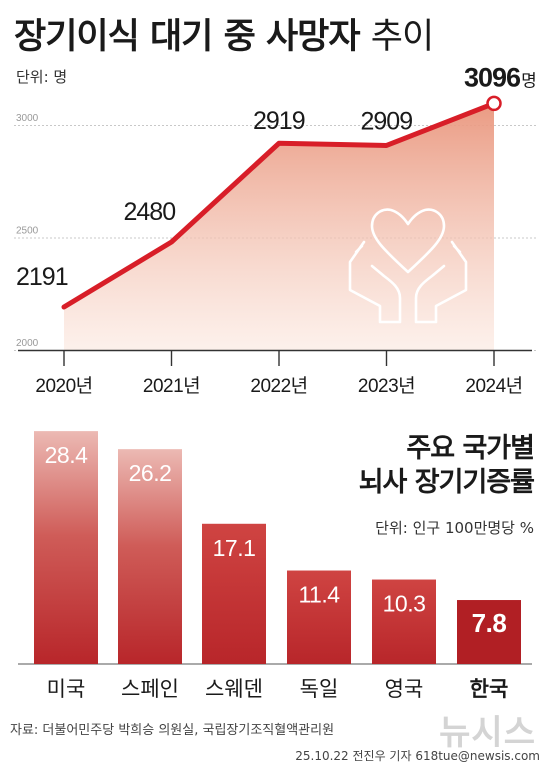 This screenshot has height=772, width=550. What do you see at coordinates (172, 730) in the screenshot?
I see `source-note: 자료: 더불어민주당 박희승 의원실, 국립장기조직혈액관리원` at bounding box center [172, 730].